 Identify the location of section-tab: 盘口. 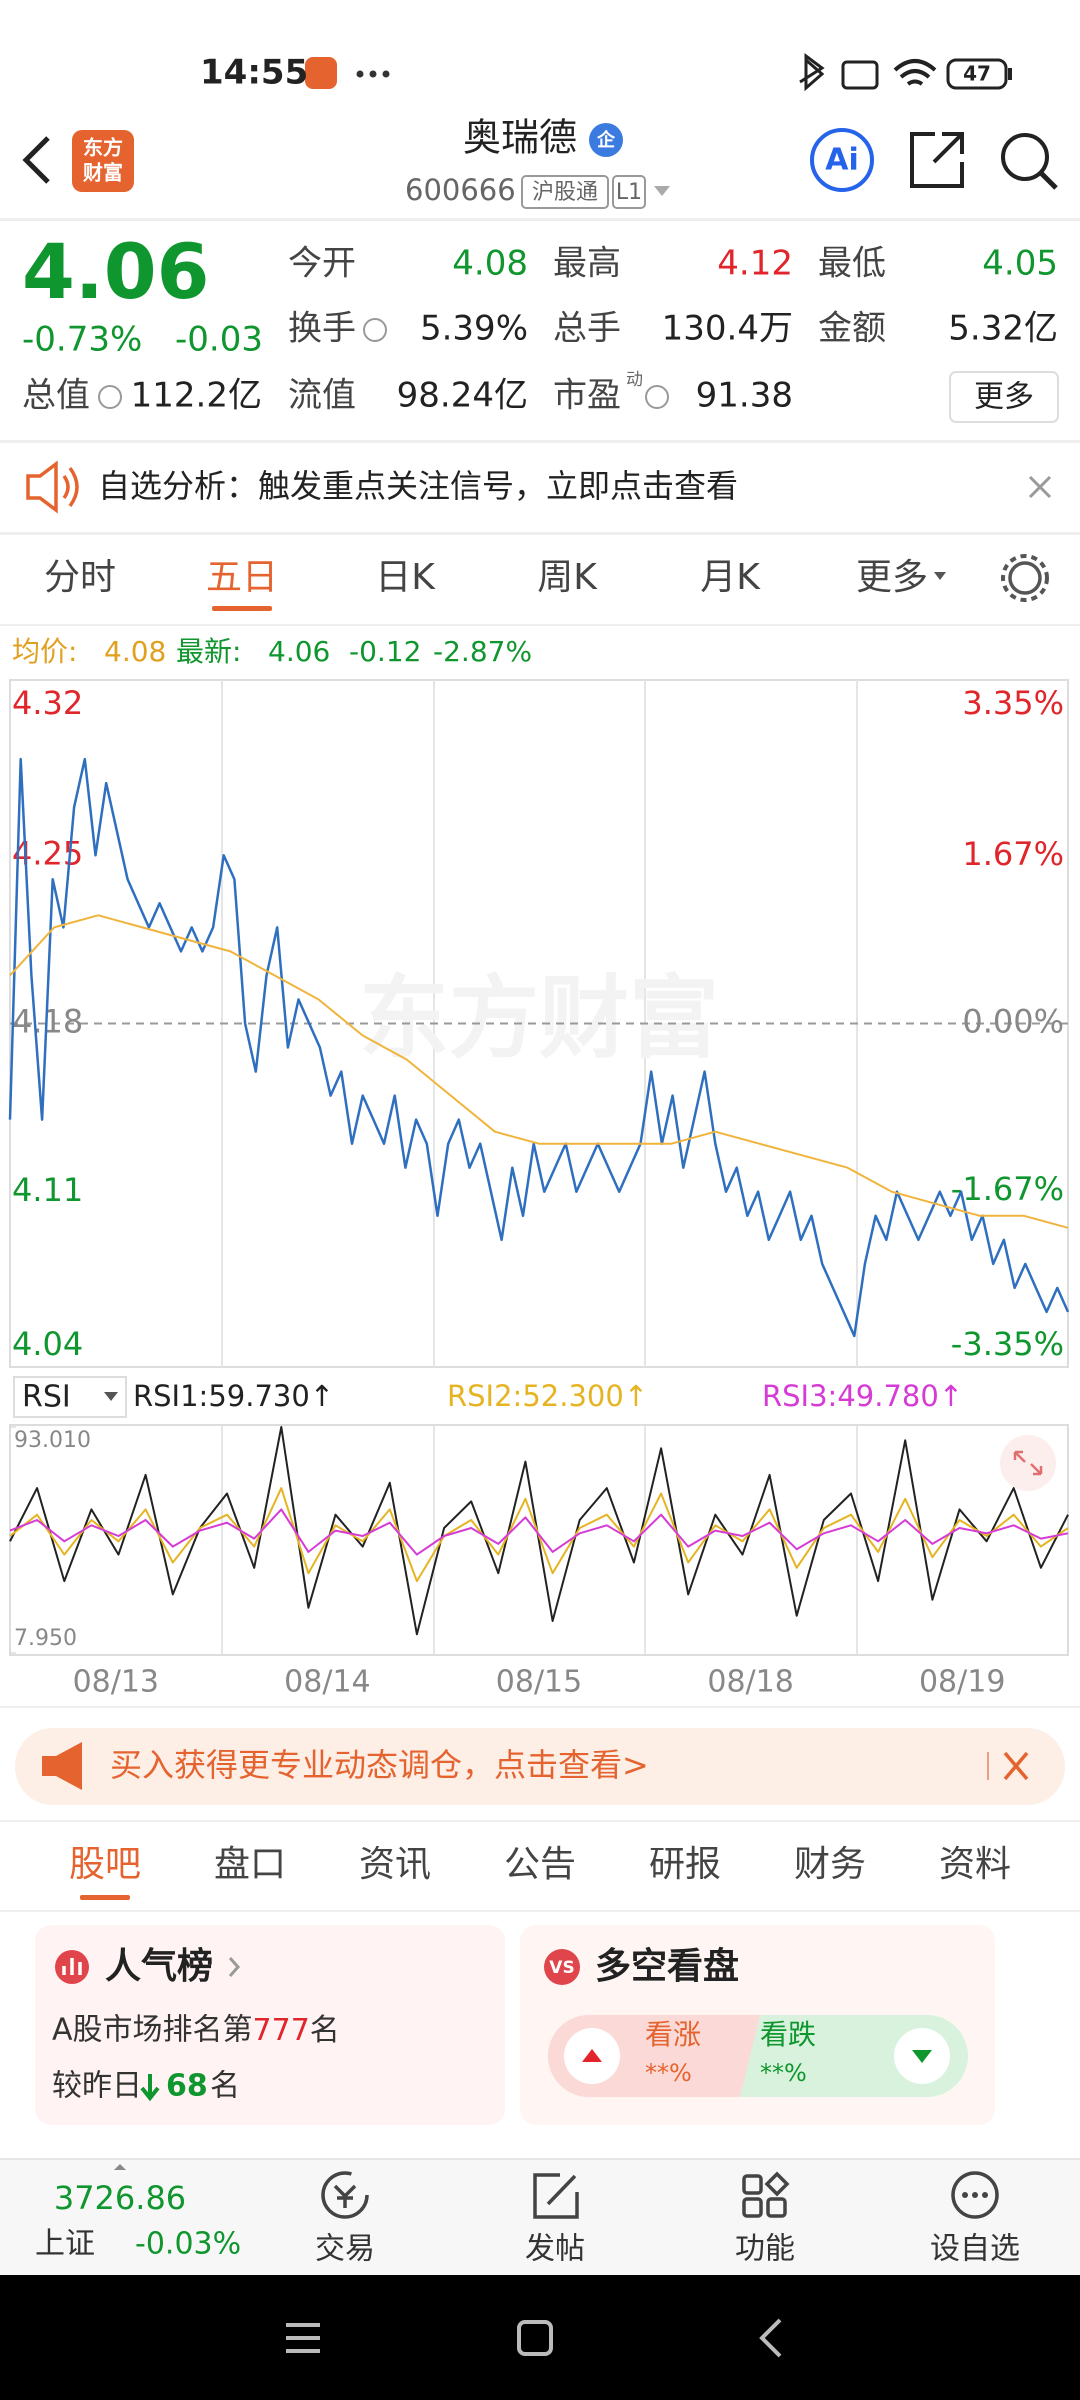
(250, 1864).